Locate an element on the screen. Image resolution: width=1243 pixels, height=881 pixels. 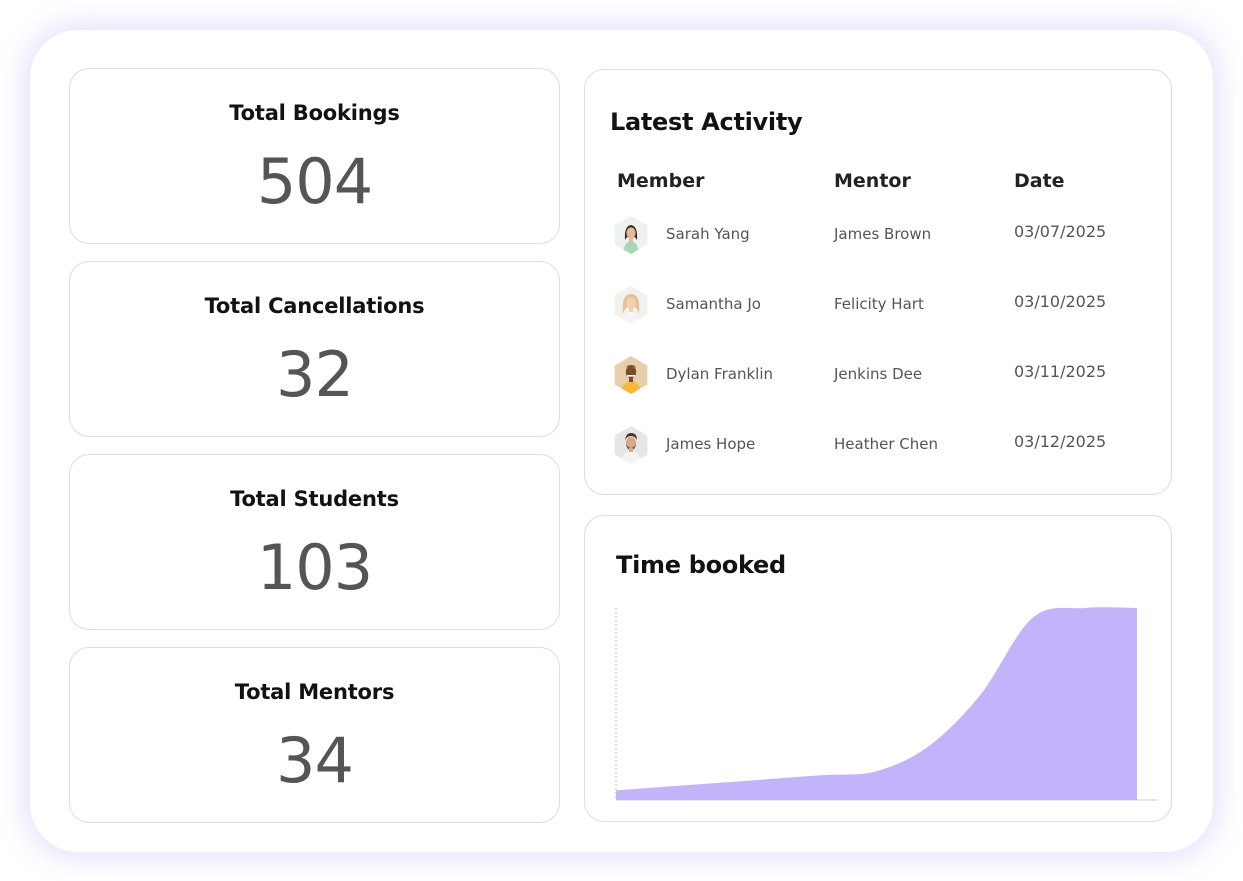
time-booked-area is located at coordinates (876, 703).